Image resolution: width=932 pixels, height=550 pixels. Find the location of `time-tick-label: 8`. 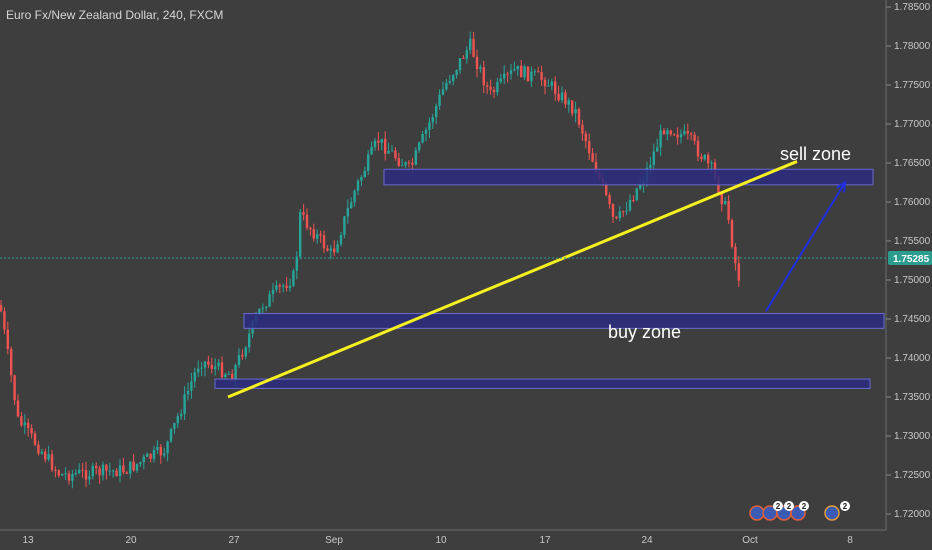

time-tick-label: 8 is located at coordinates (850, 540).